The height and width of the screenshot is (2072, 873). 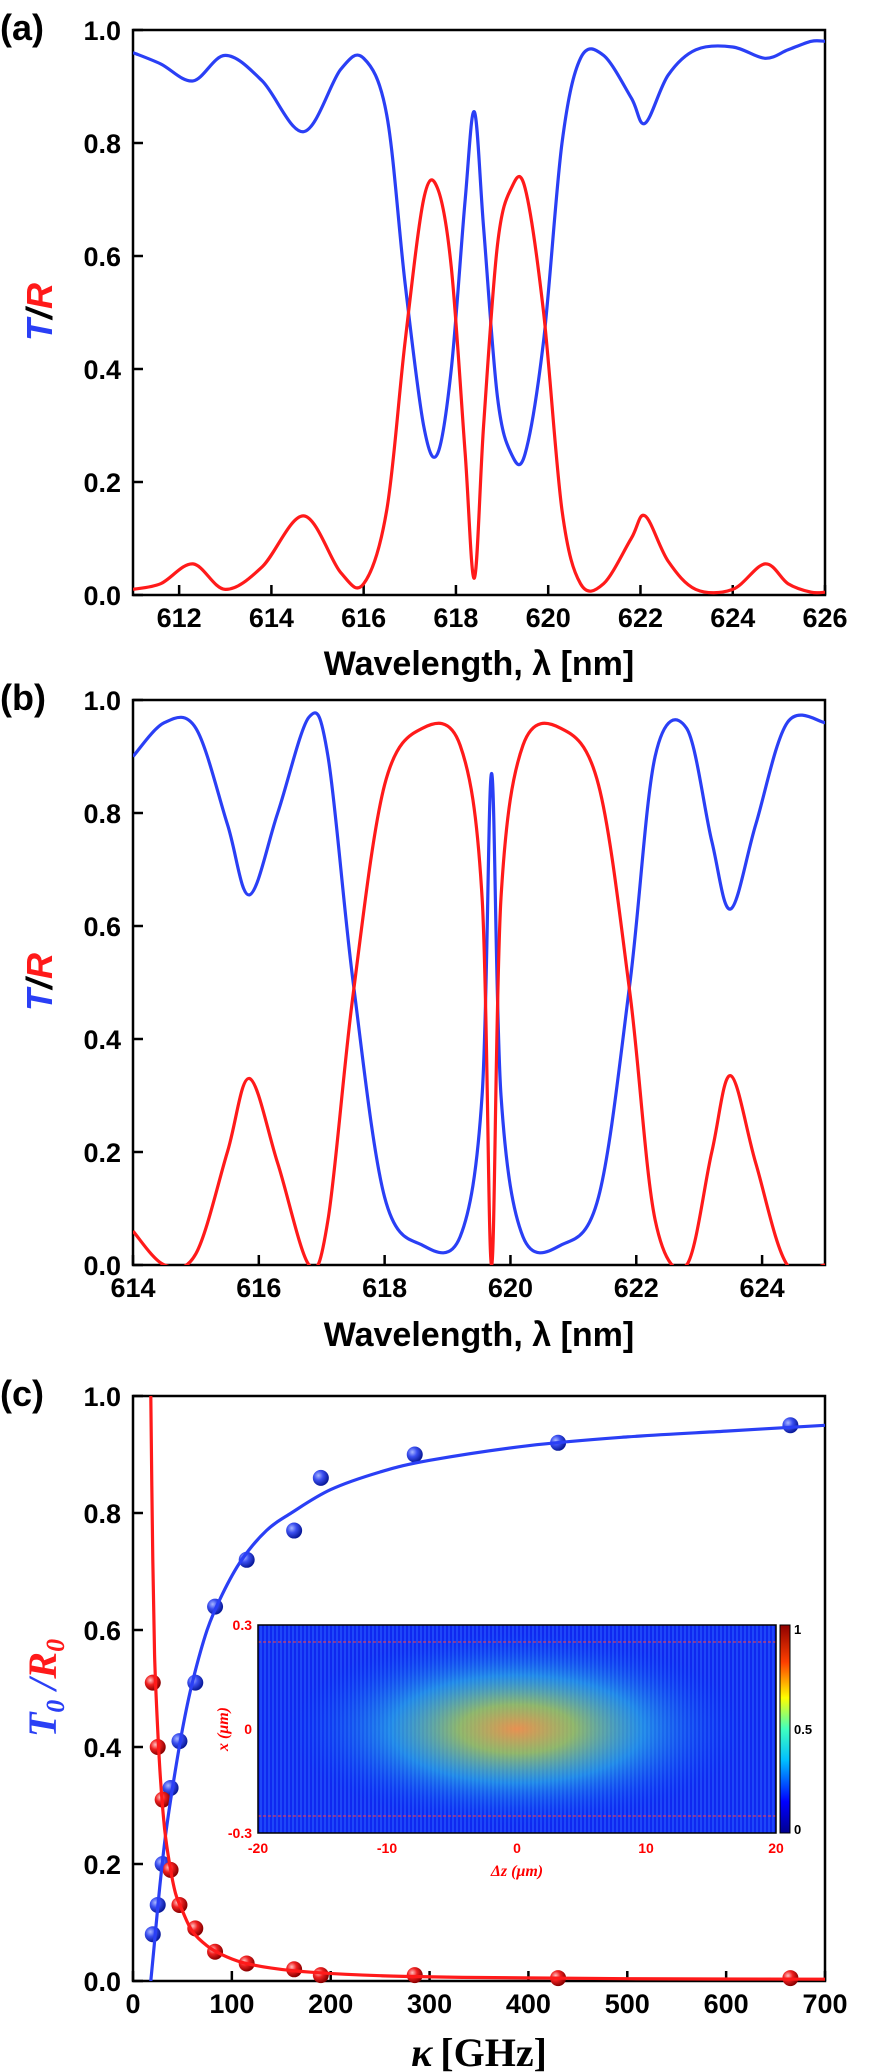 I want to click on xtick-label-a-0: 612, so click(x=179, y=618).